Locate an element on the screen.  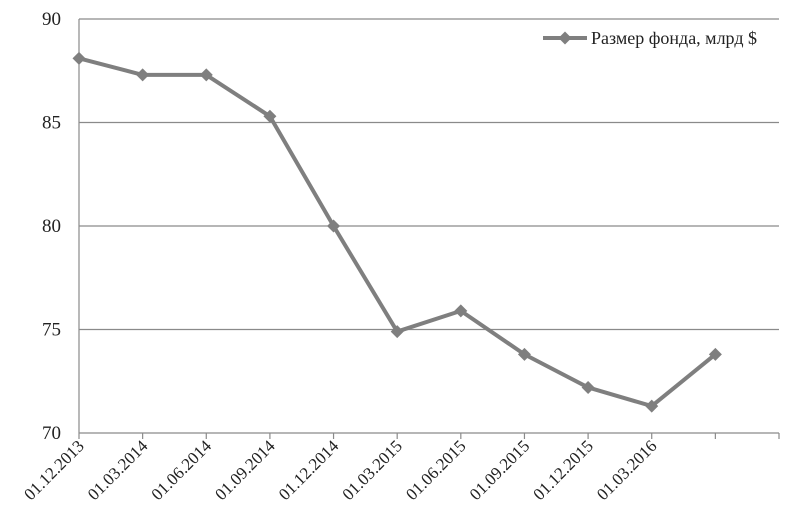
x-tick-label: 01.06.2015 is located at coordinates (436, 470).